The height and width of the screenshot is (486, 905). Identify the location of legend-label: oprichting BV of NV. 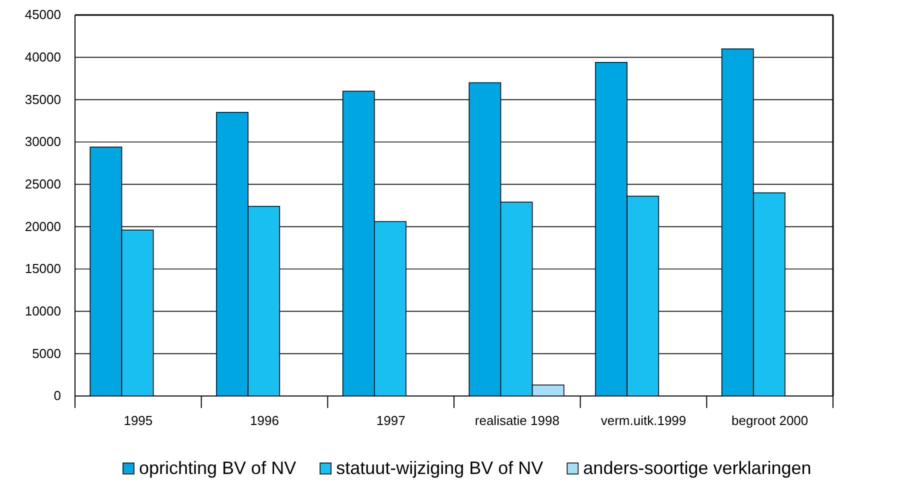
(217, 468).